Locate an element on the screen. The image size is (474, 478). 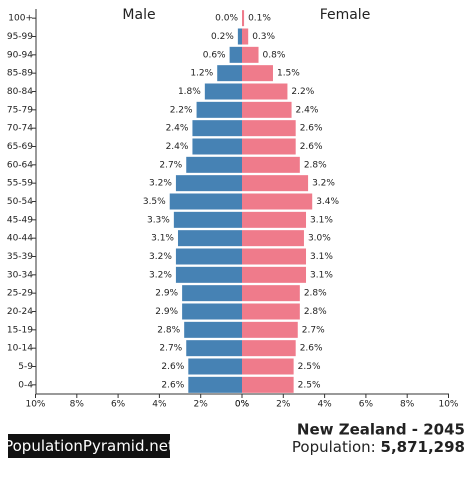
y-tick-label: 50-54 is located at coordinates (20, 202).